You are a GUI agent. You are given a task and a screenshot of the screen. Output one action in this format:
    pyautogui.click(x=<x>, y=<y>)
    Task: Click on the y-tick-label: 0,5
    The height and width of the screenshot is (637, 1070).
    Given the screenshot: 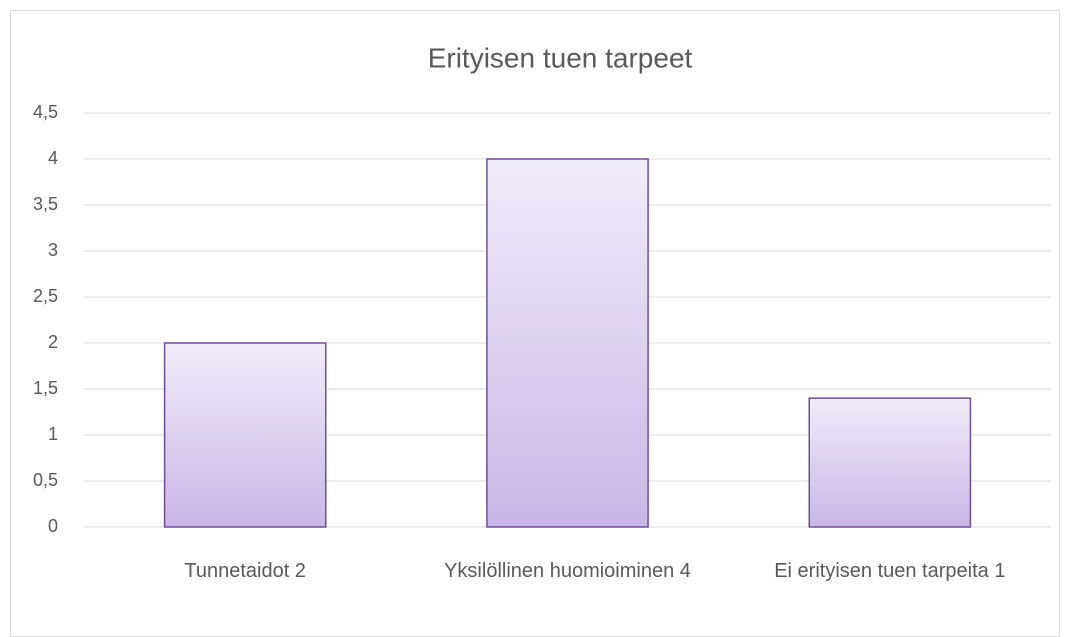 What is the action you would take?
    pyautogui.click(x=45, y=480)
    